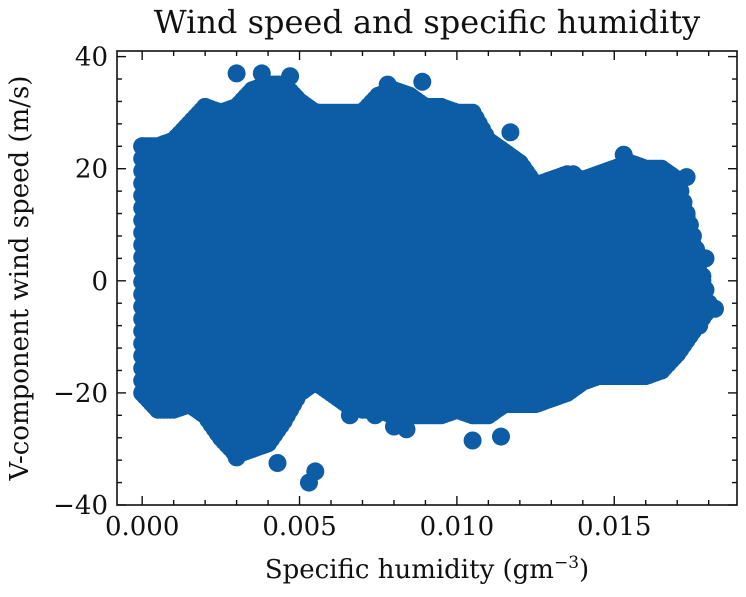 The height and width of the screenshot is (597, 746). What do you see at coordinates (409, 570) in the screenshot?
I see `x-axis-label-text: Specific humidity (gm` at bounding box center [409, 570].